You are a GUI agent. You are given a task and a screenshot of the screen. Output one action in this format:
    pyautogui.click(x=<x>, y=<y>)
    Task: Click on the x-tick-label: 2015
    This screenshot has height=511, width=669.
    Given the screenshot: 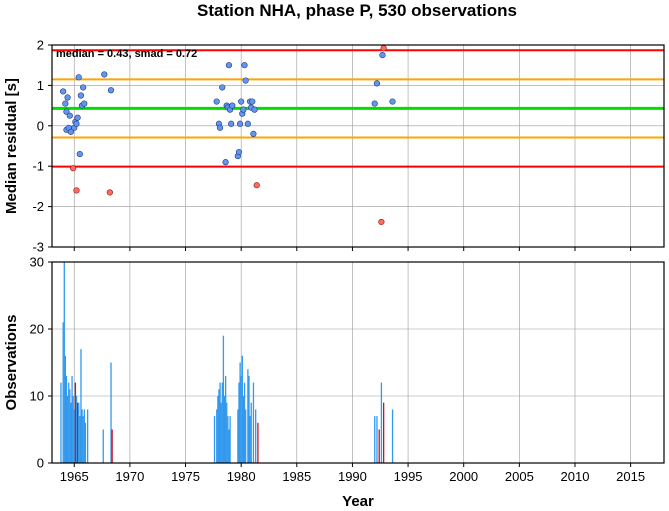 What is the action you would take?
    pyautogui.click(x=630, y=476)
    